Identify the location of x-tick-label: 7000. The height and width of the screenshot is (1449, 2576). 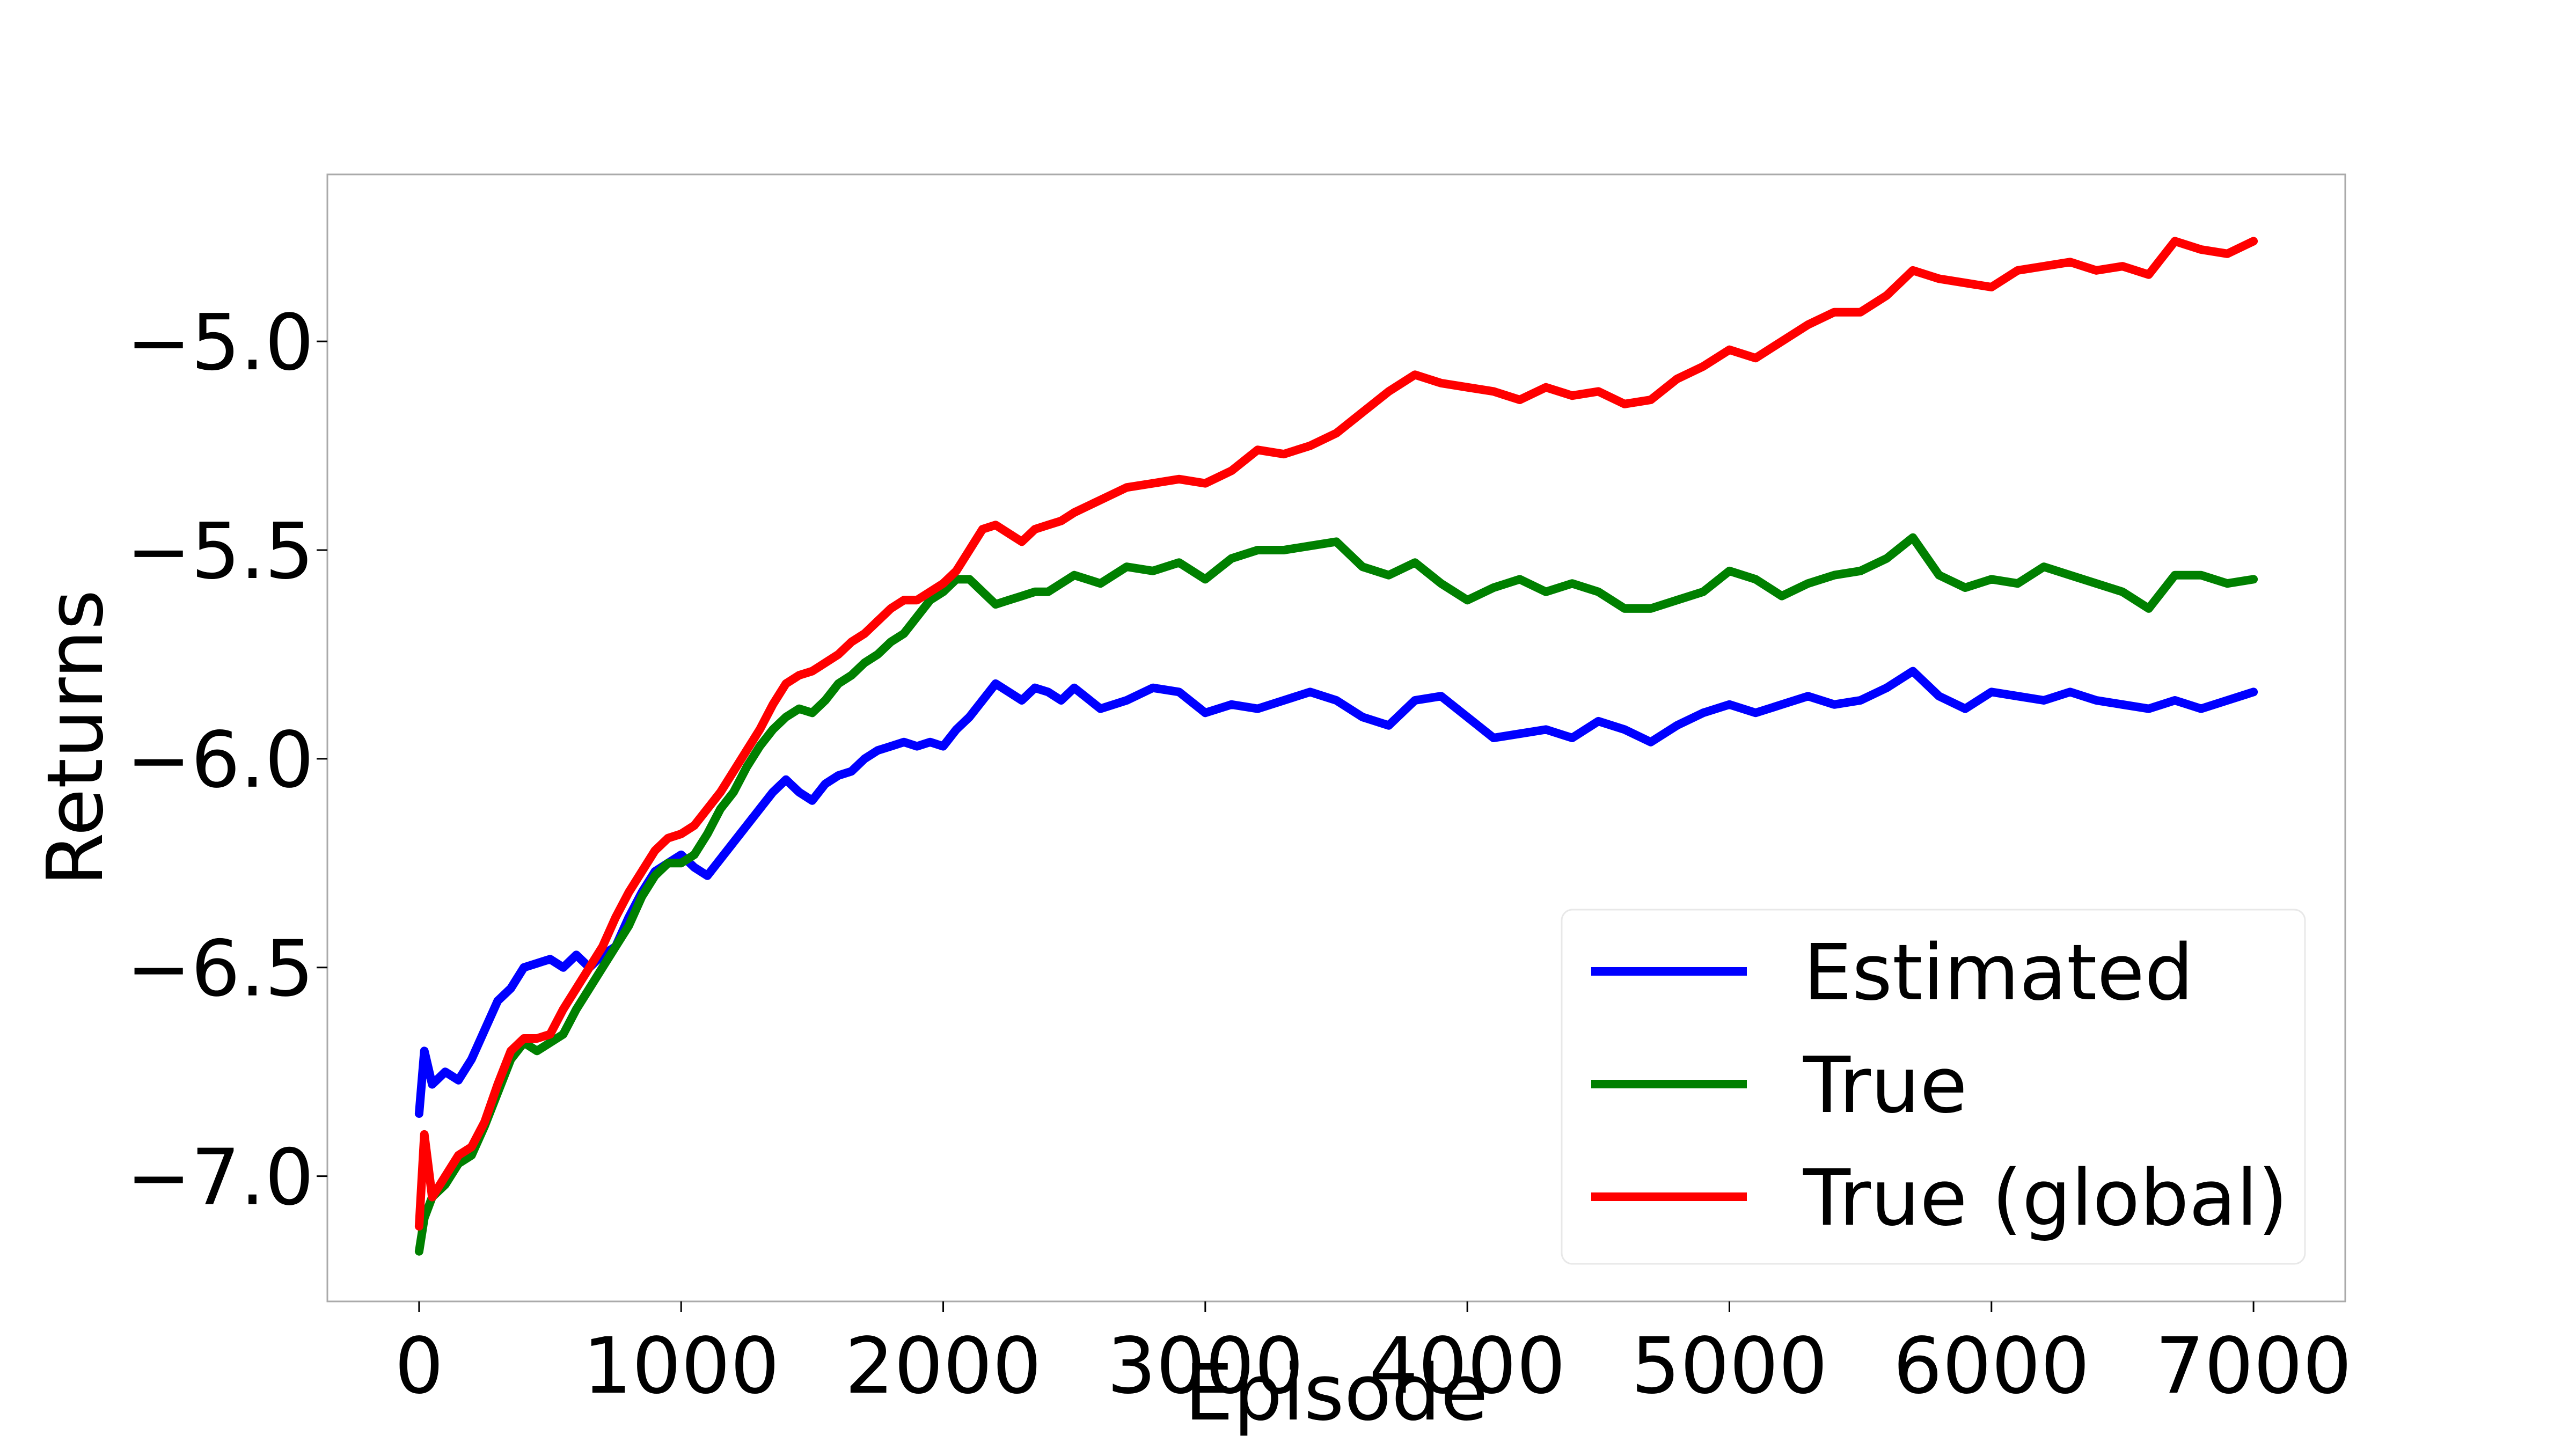
(2253, 1366).